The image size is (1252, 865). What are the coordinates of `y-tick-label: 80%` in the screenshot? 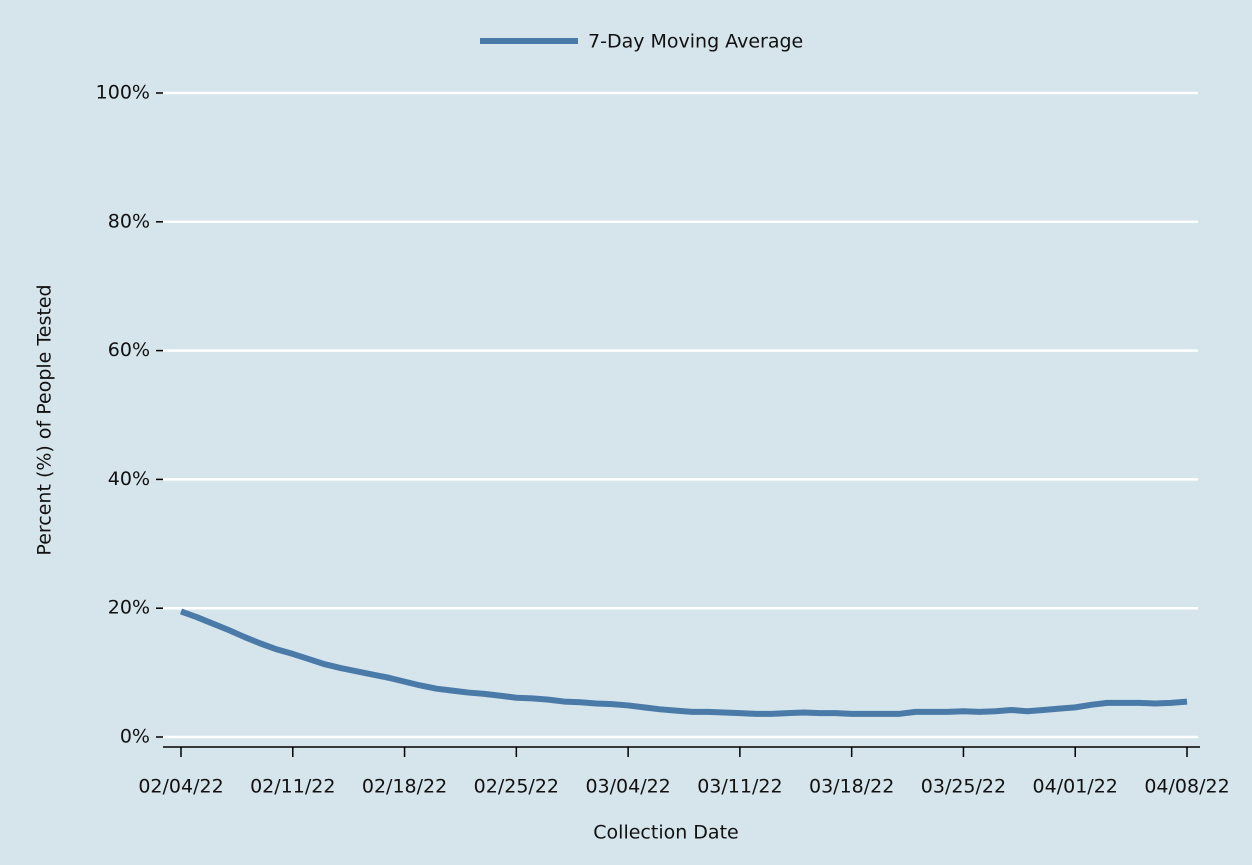 It's located at (129, 221).